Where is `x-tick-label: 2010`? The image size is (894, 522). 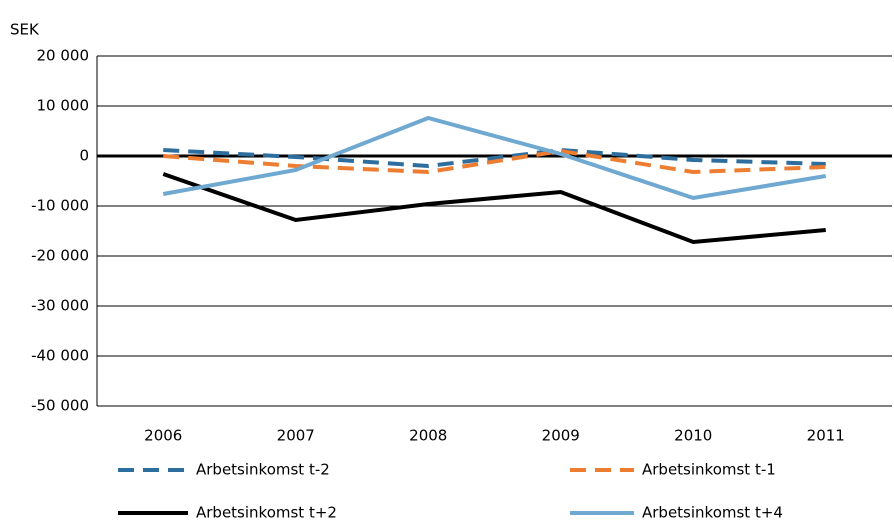
x-tick-label: 2010 is located at coordinates (693, 436).